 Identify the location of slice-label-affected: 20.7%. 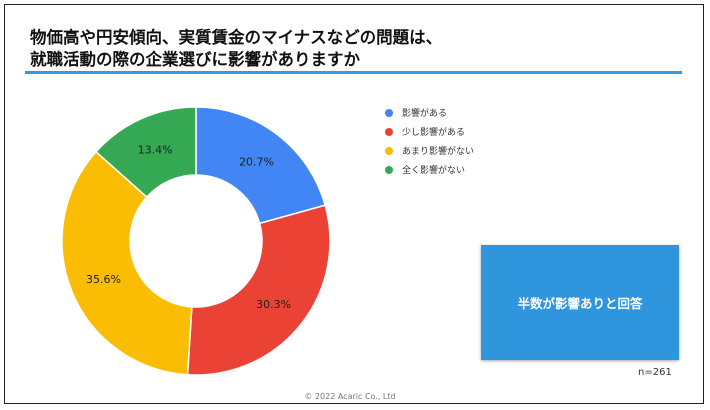
(256, 161).